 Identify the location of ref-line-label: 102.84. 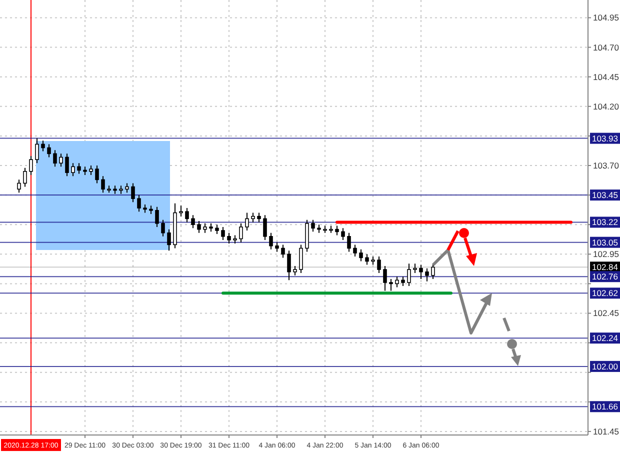
(605, 267).